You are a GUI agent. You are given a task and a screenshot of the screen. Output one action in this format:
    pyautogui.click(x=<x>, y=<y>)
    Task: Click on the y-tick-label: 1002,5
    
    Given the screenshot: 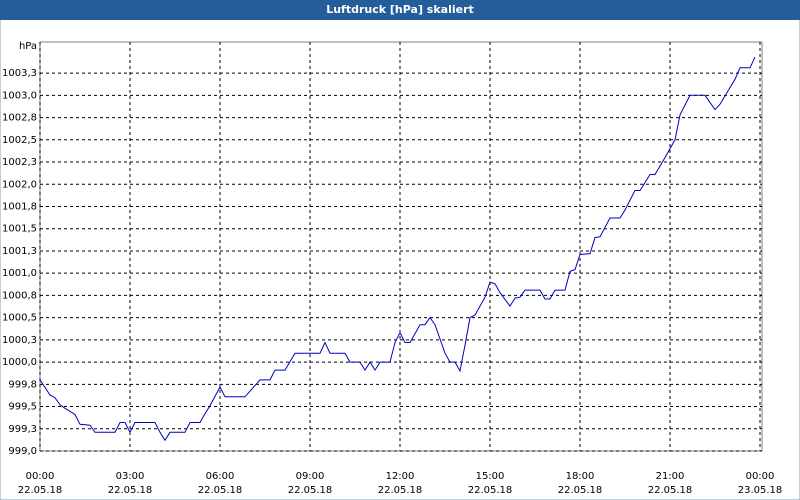 What is the action you would take?
    pyautogui.click(x=19, y=140)
    